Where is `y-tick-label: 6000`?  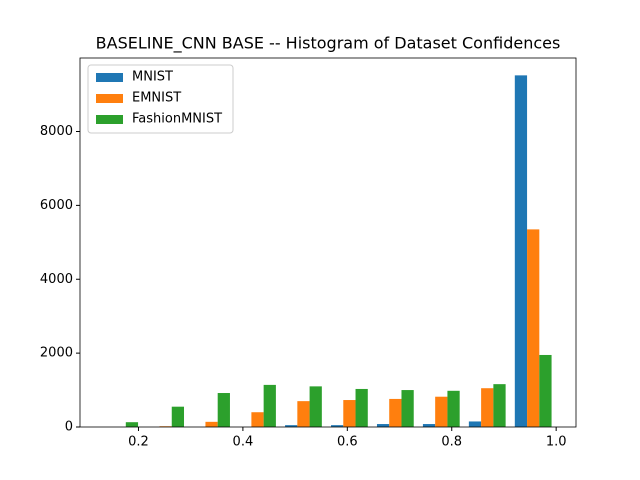 y-tick-label: 6000 is located at coordinates (56, 205).